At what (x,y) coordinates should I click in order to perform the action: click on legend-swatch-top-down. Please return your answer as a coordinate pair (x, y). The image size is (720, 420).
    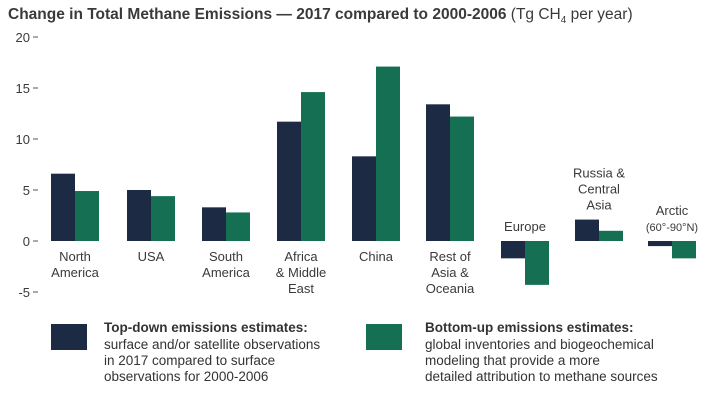
    Looking at the image, I should click on (69, 337).